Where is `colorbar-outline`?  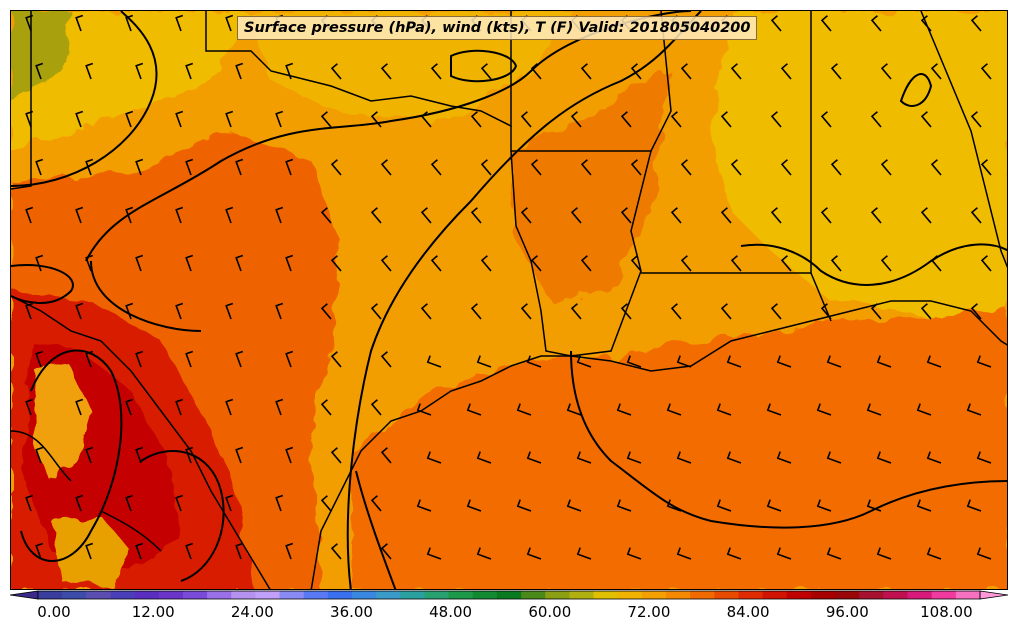 colorbar-outline is located at coordinates (509, 595).